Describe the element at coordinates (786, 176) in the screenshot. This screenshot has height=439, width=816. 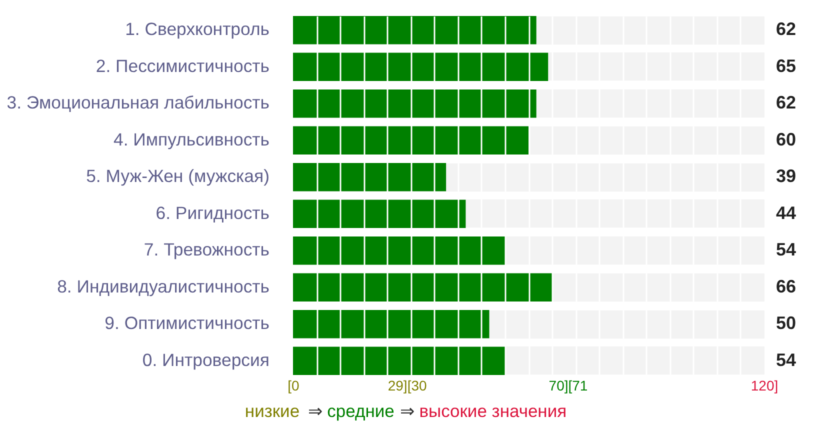
I see `data-label: 39` at that location.